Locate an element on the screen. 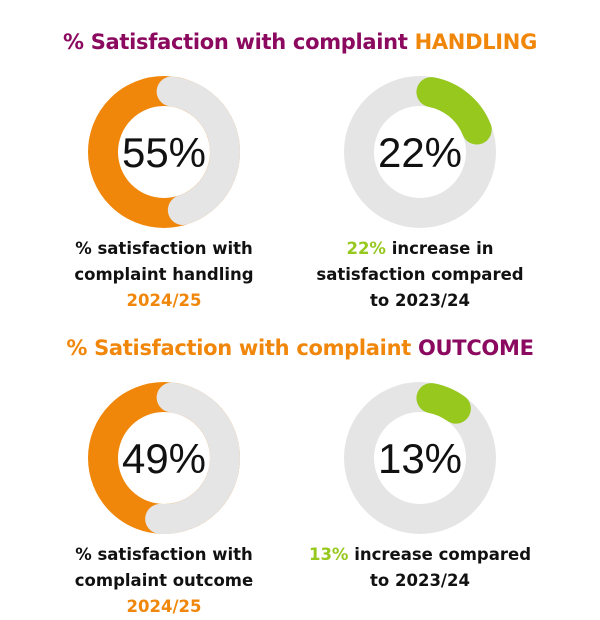  caption-line: satisfaction compared is located at coordinates (420, 274).